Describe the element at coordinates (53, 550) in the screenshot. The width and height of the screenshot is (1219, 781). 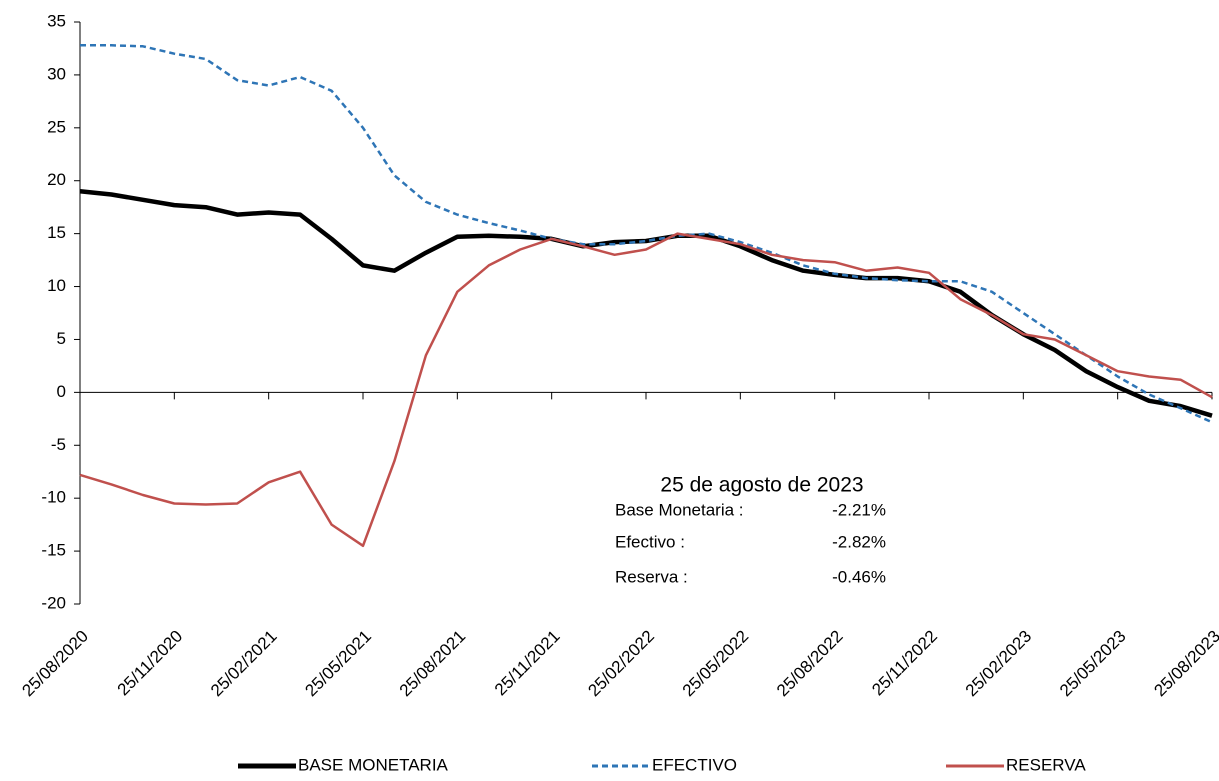
I see `y-tick-label: -15` at that location.